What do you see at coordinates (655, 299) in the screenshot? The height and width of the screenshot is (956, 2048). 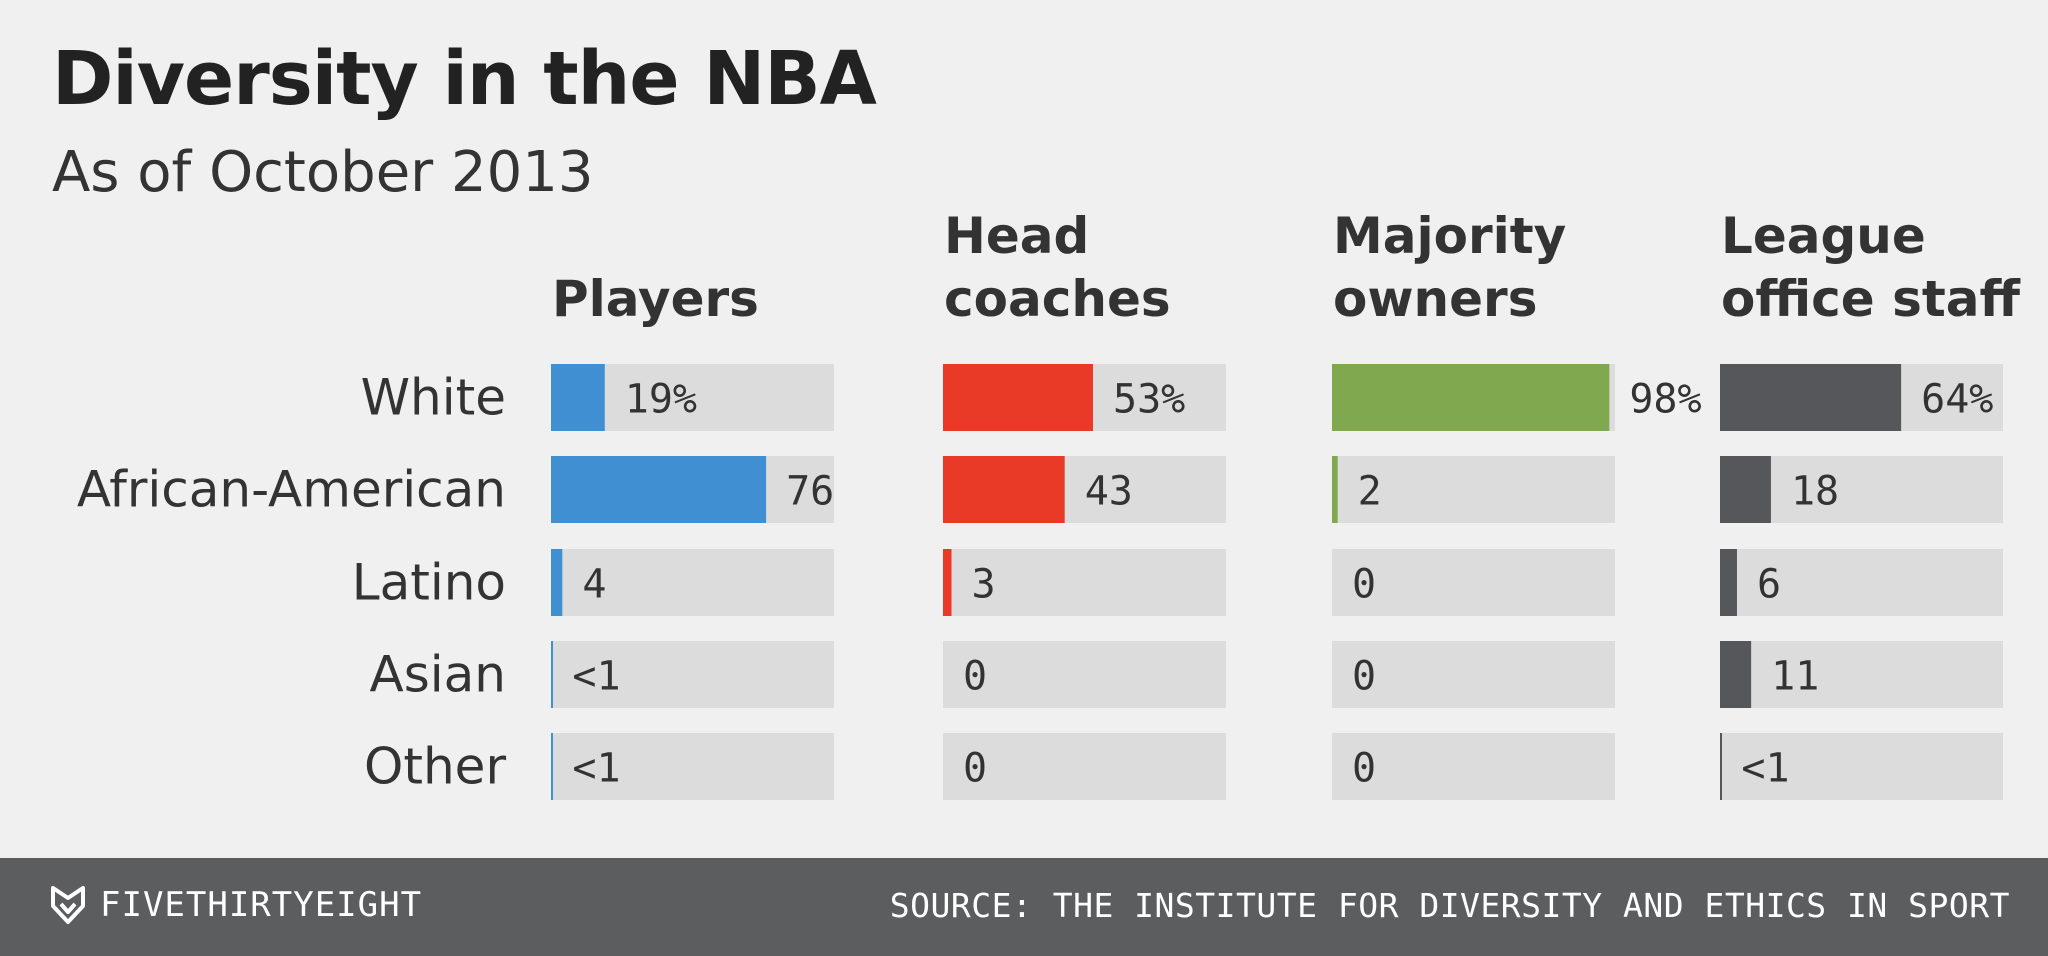 I see `series-header-players: Players` at bounding box center [655, 299].